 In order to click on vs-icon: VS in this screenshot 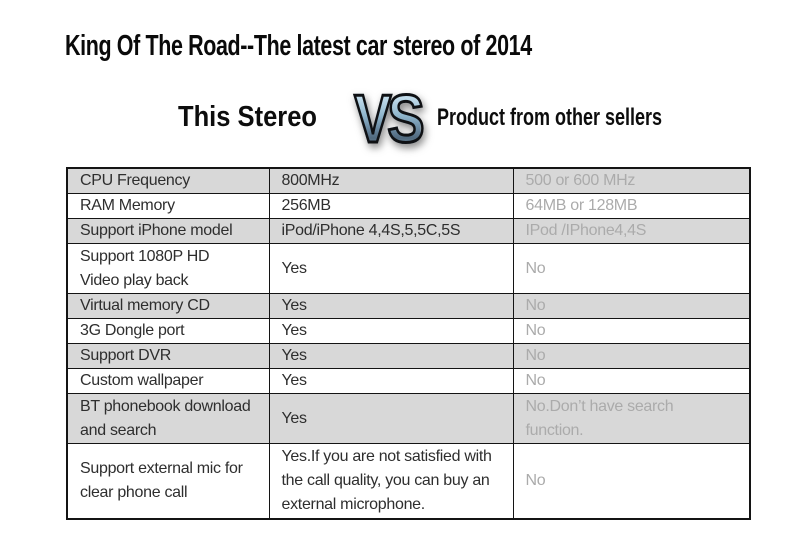, I will do `click(387, 119)`.